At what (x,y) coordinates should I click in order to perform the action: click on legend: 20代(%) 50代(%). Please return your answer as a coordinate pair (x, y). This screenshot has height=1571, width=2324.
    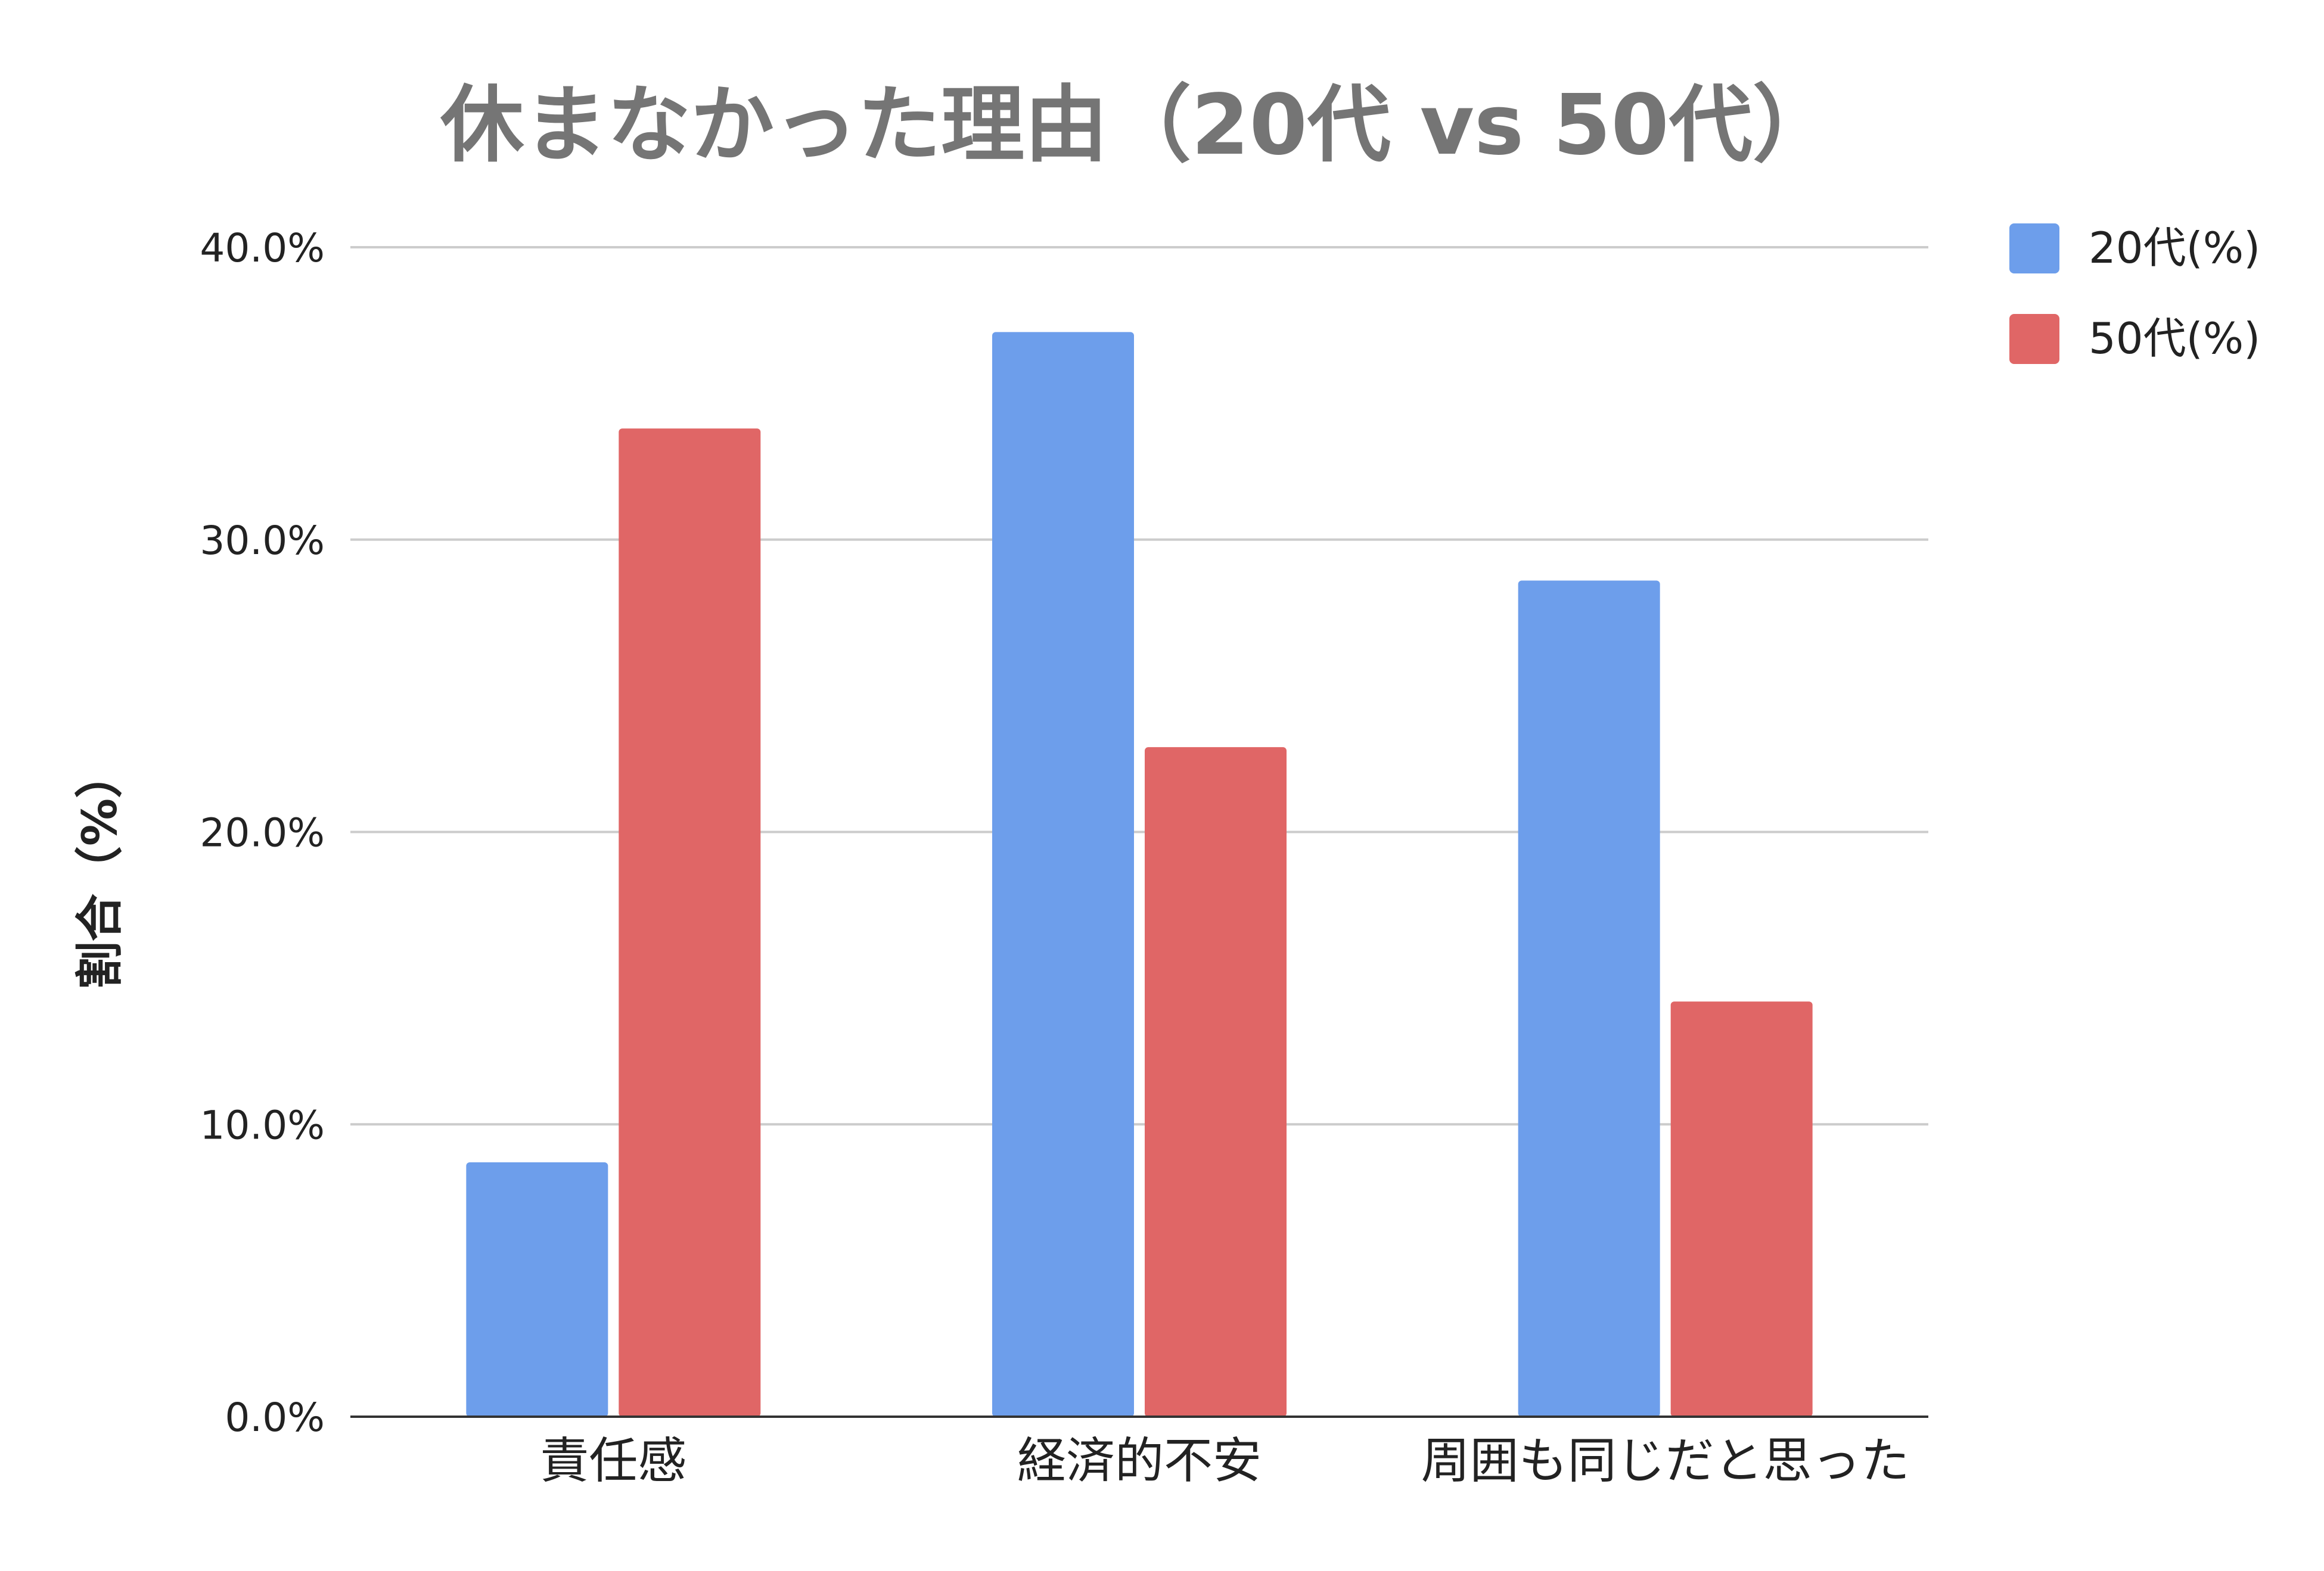
    Looking at the image, I should click on (2134, 293).